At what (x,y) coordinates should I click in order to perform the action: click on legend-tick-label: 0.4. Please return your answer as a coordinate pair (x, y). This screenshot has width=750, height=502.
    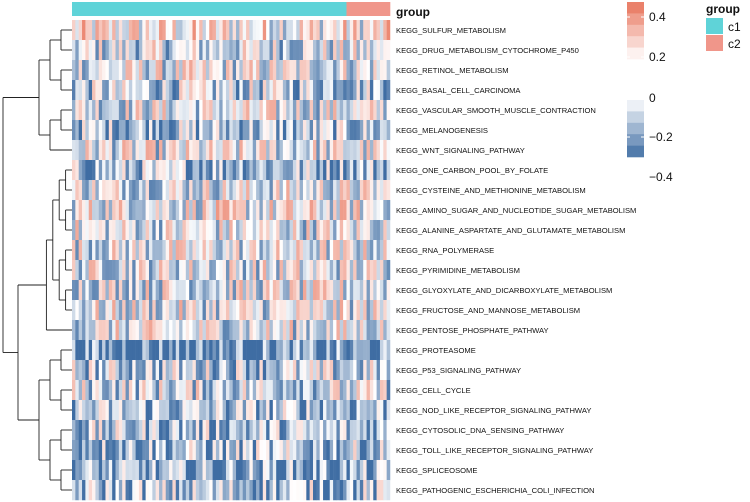
    Looking at the image, I should click on (657, 17).